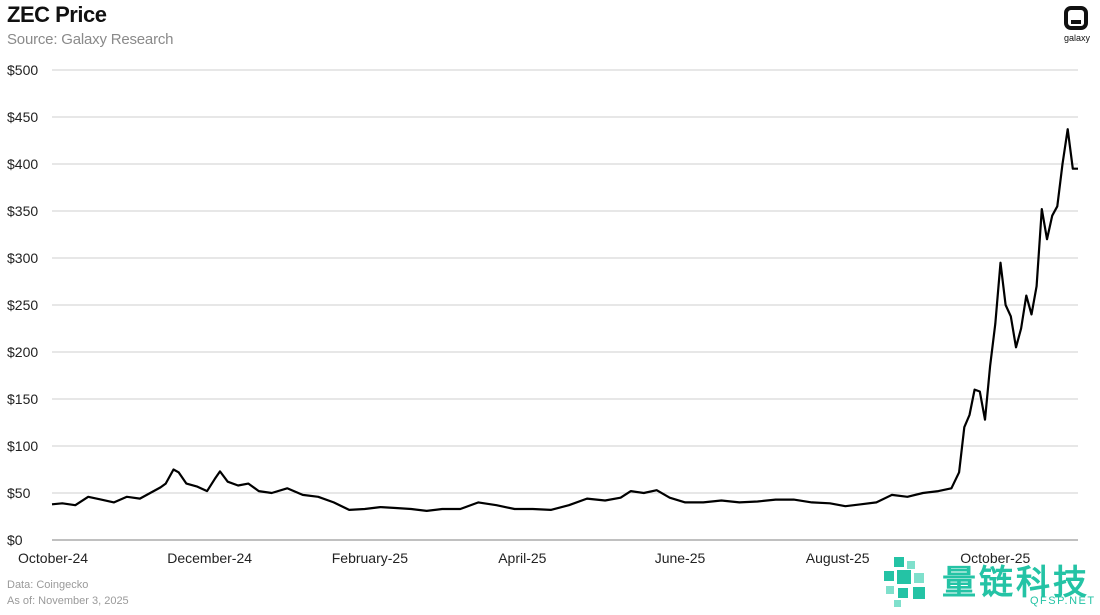  I want to click on x-tick-label: April-25, so click(522, 558).